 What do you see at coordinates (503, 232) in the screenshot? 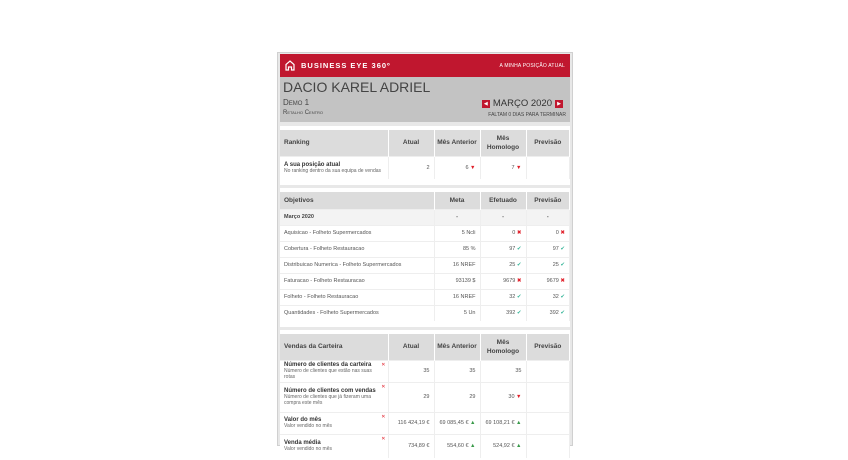
I see `efetuado-cell: 0 ✖` at bounding box center [503, 232].